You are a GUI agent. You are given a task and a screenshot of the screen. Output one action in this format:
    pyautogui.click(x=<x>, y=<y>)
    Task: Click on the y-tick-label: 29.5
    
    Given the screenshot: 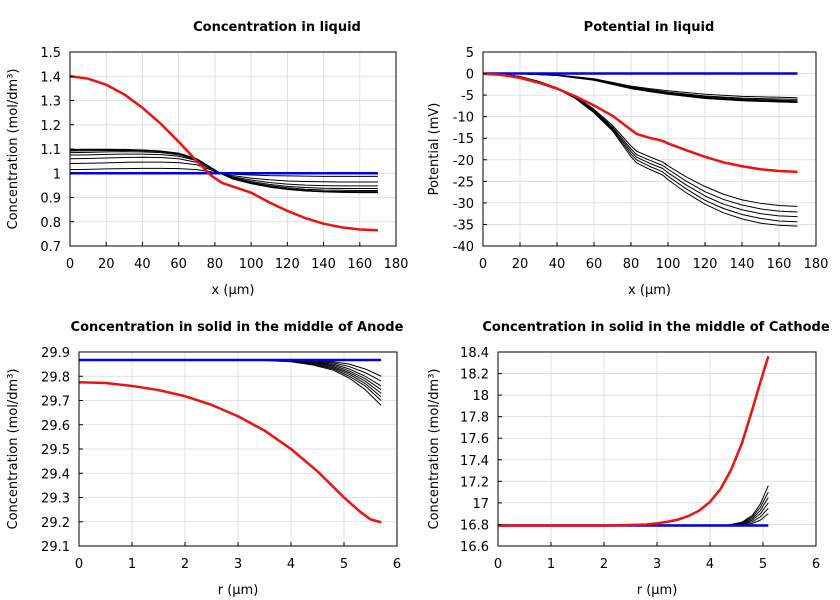 What is the action you would take?
    pyautogui.click(x=55, y=450)
    